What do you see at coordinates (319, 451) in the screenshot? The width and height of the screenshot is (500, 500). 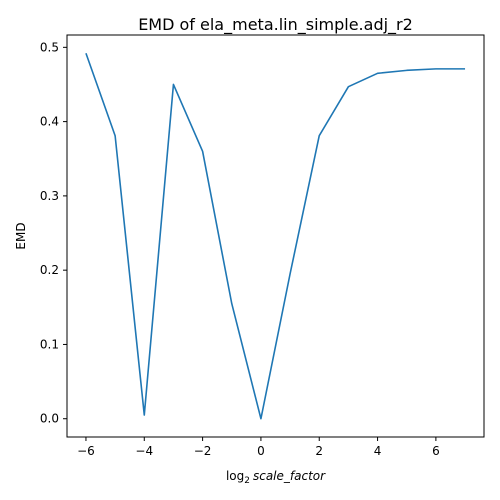 I see `x-tick-label: 2` at bounding box center [319, 451].